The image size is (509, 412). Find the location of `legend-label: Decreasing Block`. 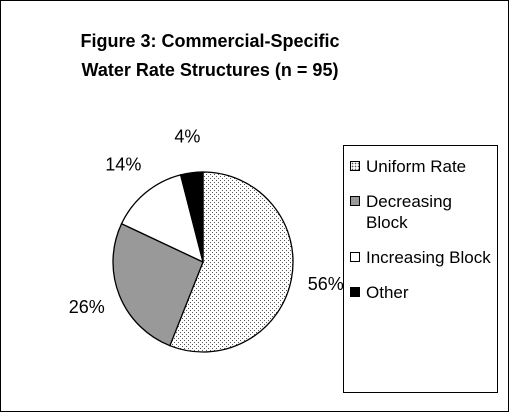

legend-label: Decreasing Block is located at coordinates (409, 212).